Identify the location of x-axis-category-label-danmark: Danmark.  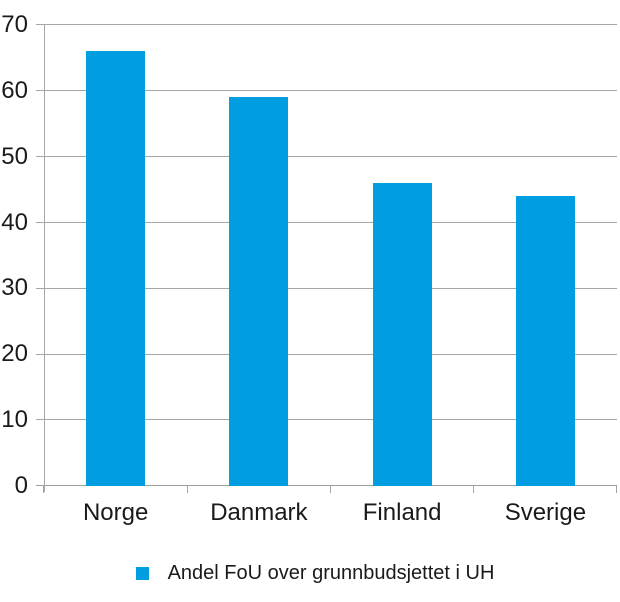
(259, 512).